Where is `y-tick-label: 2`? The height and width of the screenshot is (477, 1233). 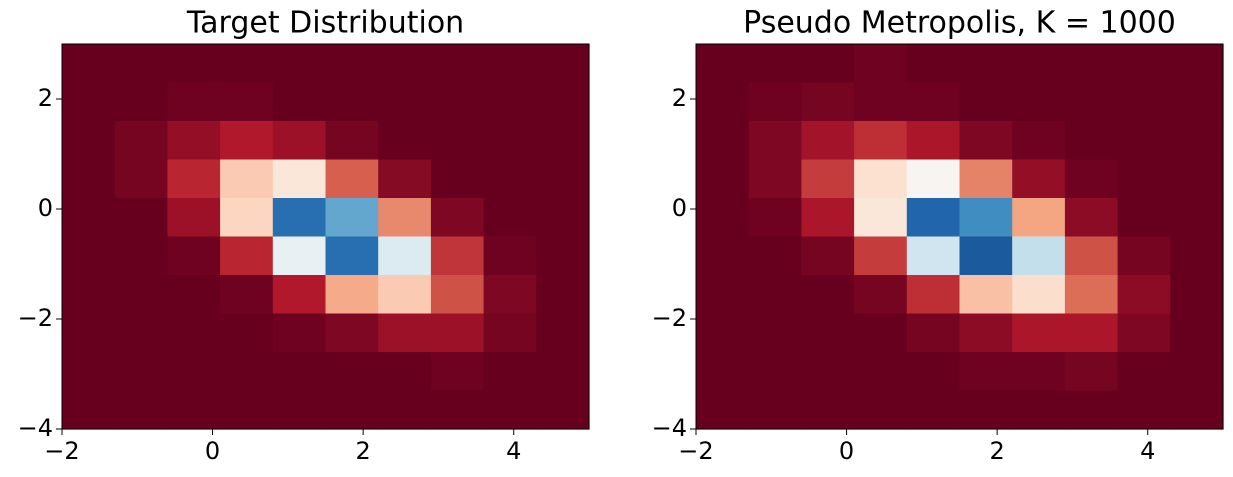
y-tick-label: 2 is located at coordinates (45, 98).